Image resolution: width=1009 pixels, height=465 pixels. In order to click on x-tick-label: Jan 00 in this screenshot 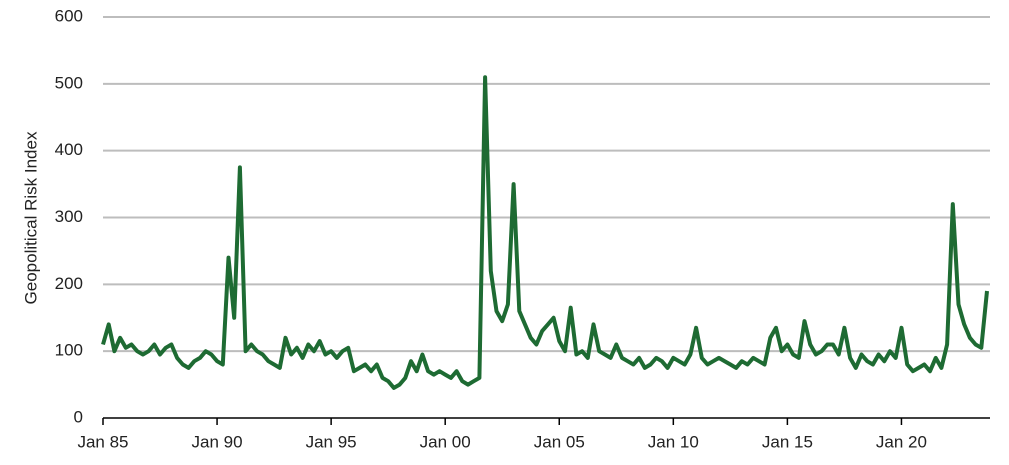, I will do `click(445, 441)`.